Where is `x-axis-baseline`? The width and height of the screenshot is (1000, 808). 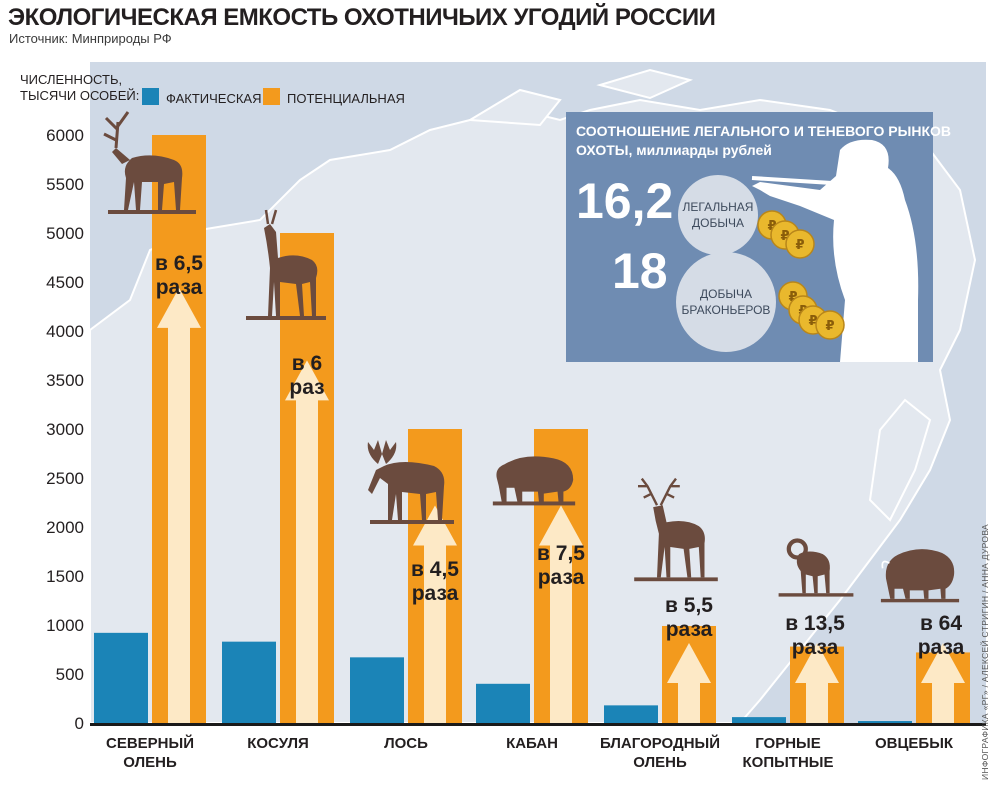
x-axis-baseline is located at coordinates (538, 724).